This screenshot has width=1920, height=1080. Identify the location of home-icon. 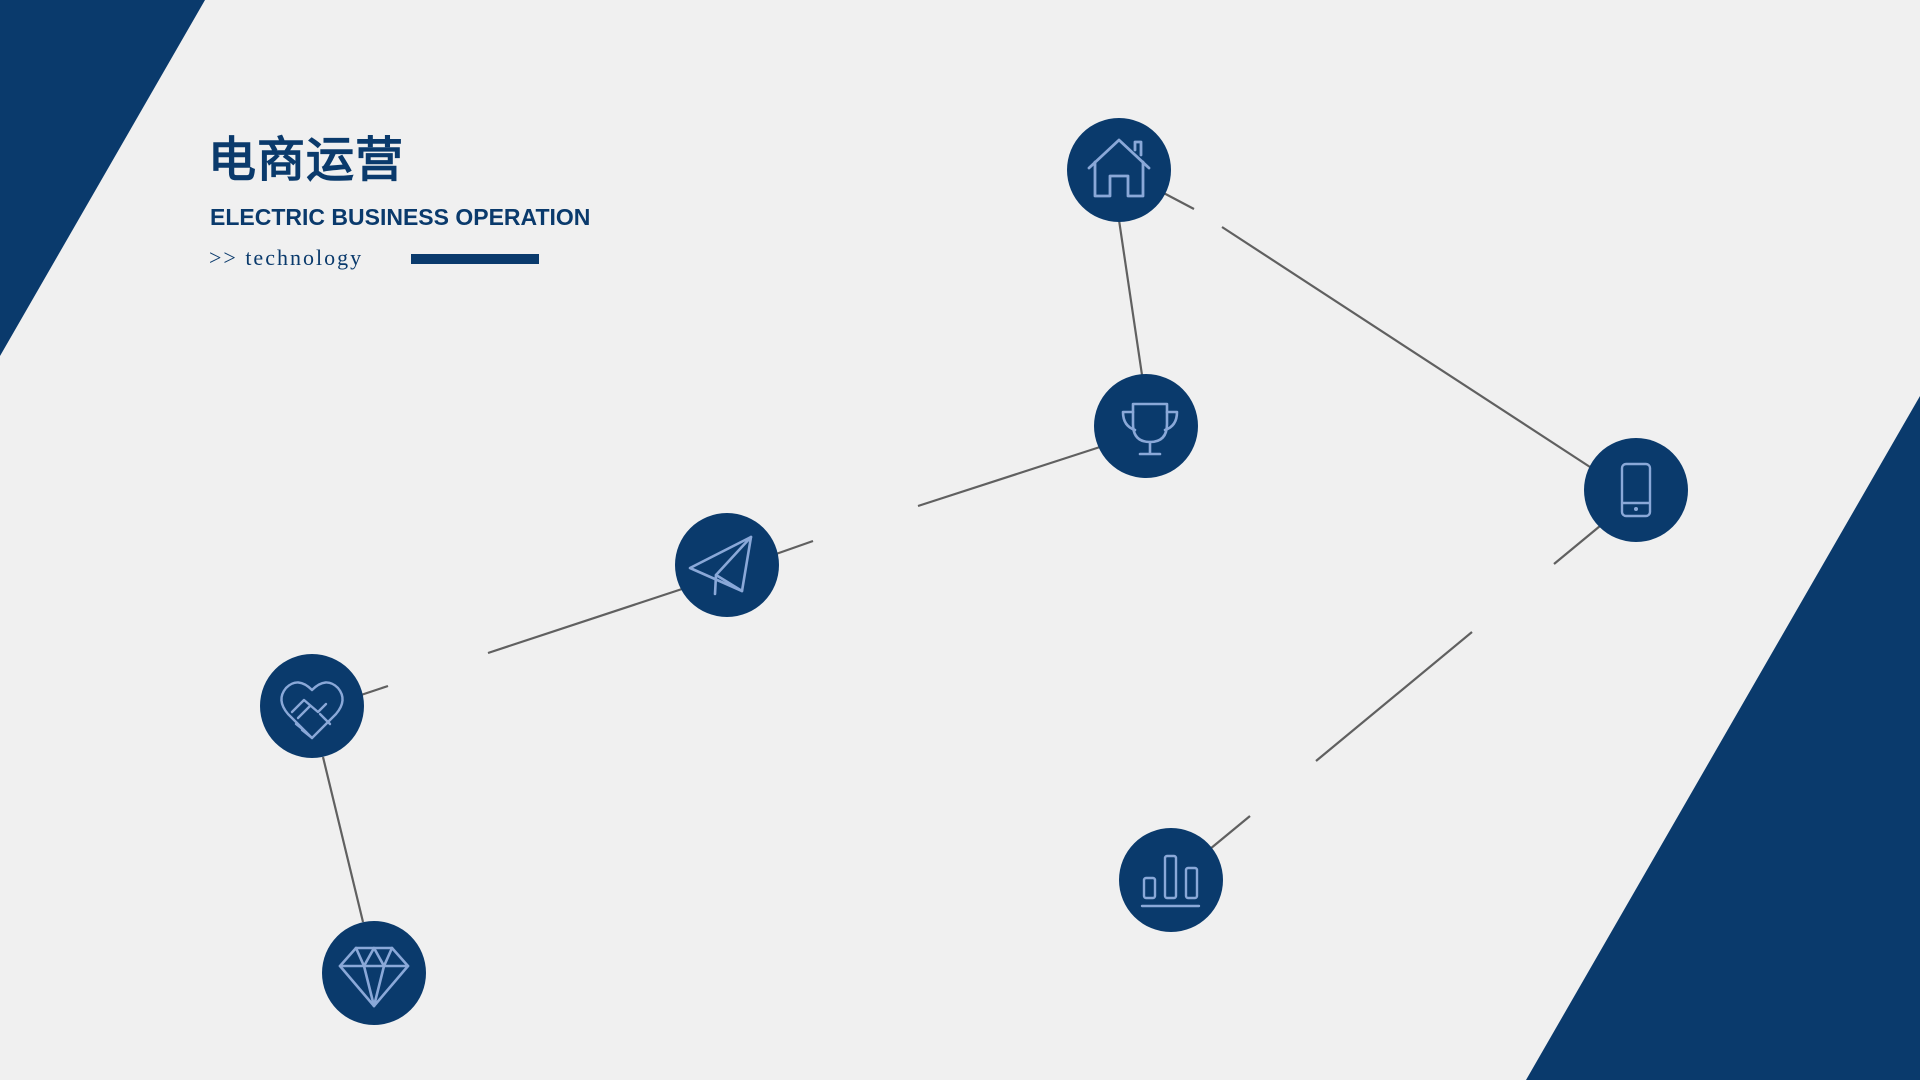
(1119, 168).